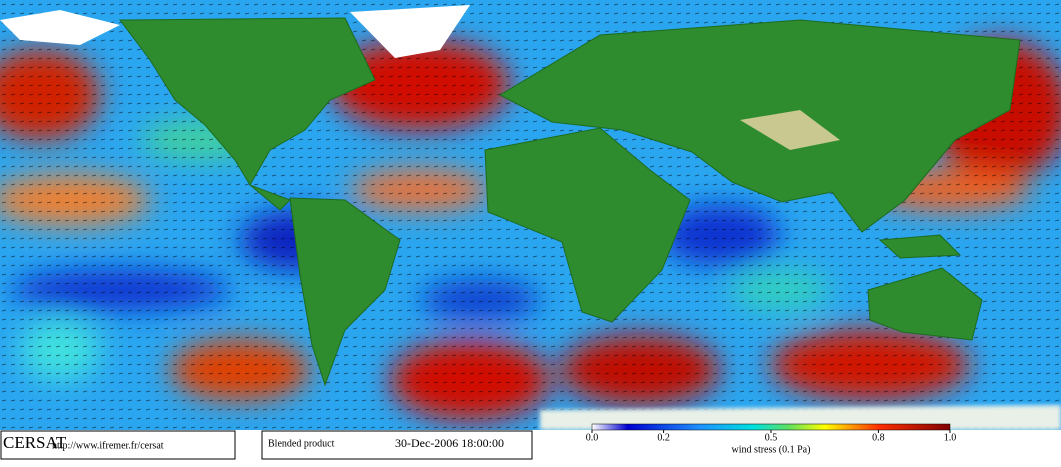 The height and width of the screenshot is (467, 1061). Describe the element at coordinates (449, 443) in the screenshot. I see `datetime: 30-Dec-2006 18:00:00` at that location.